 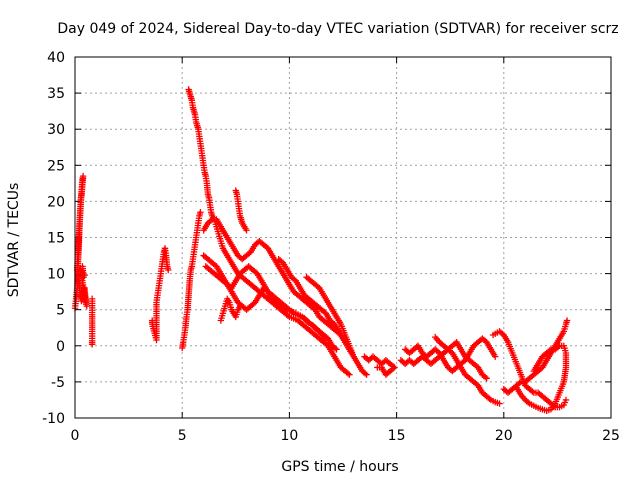 What do you see at coordinates (266, 302) in the screenshot?
I see `series-sat-g` at bounding box center [266, 302].